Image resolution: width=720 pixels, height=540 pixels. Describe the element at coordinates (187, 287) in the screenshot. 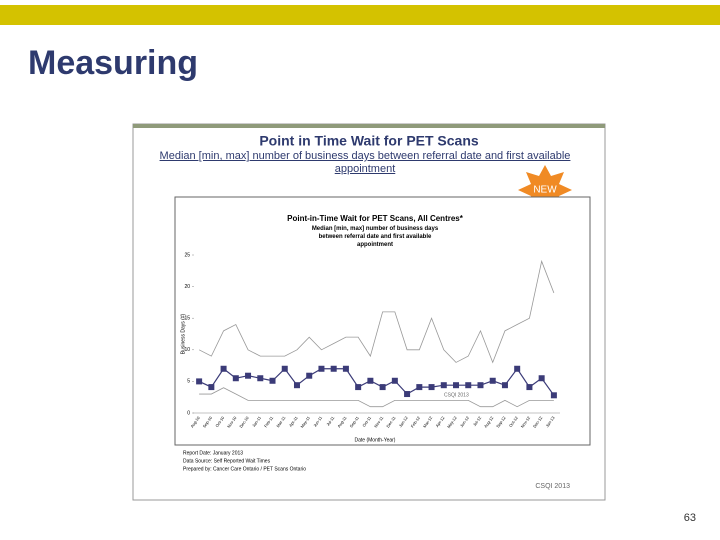

I see `y-tick-label: 20` at that location.